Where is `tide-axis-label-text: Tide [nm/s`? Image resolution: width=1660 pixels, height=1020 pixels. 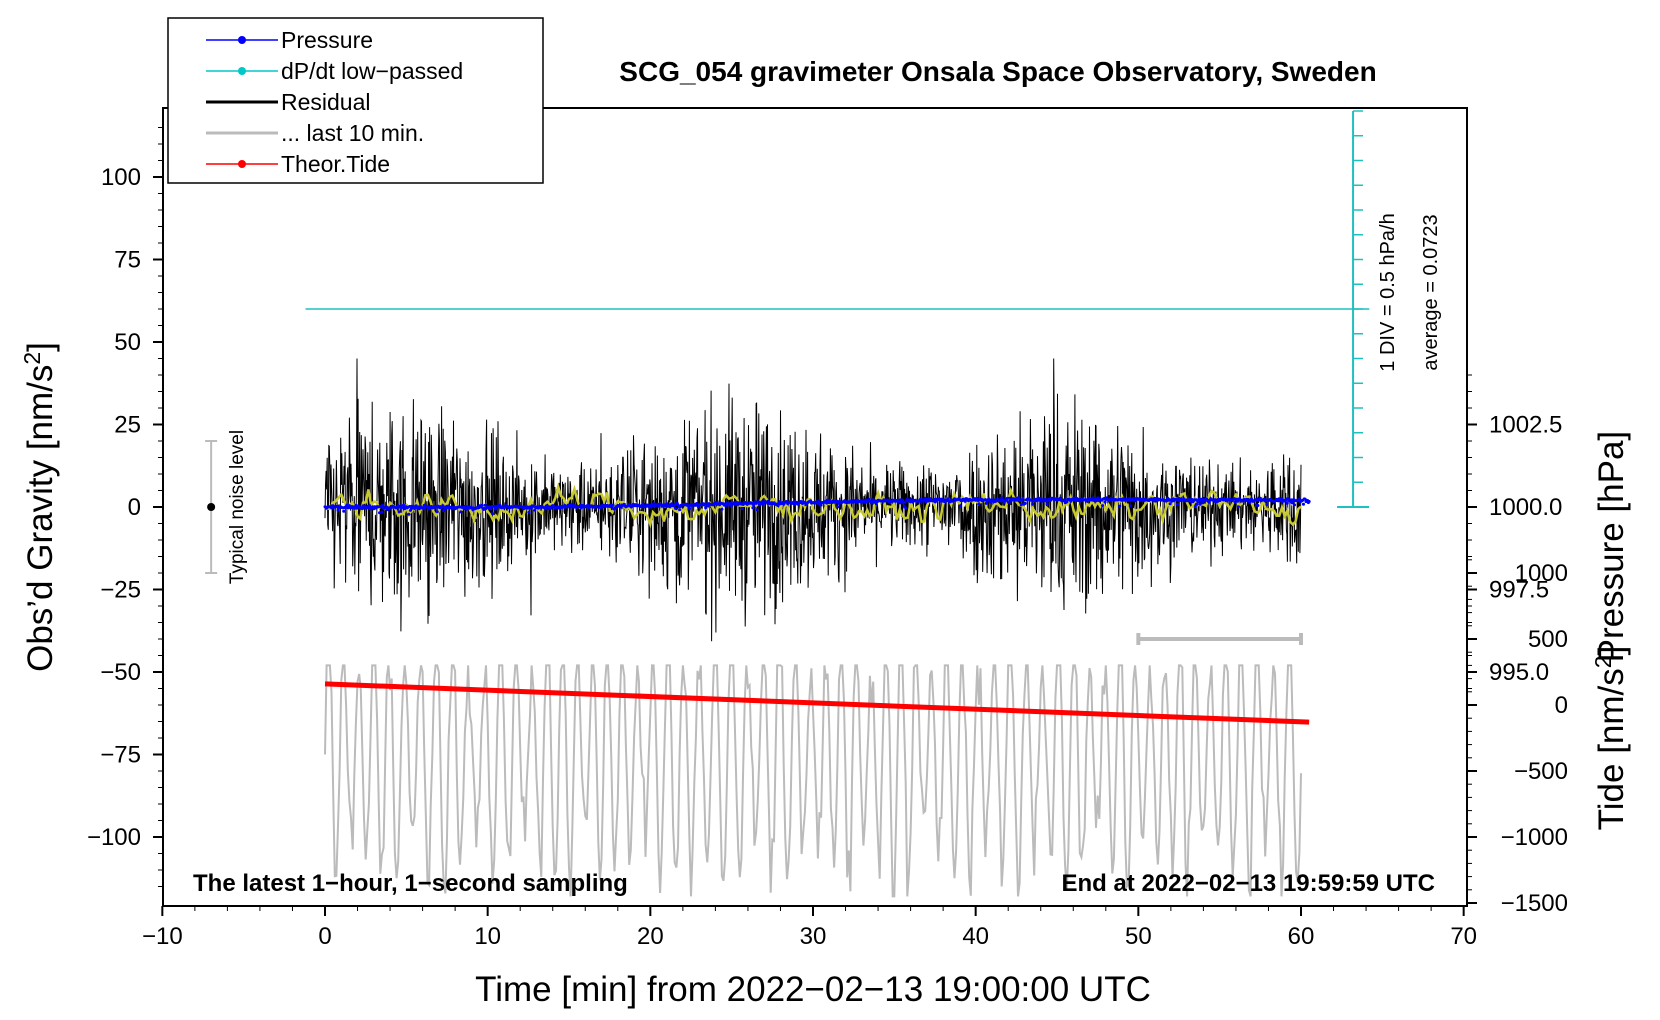 tide-axis-label-text: Tide [nm/s is located at coordinates (1611, 749).